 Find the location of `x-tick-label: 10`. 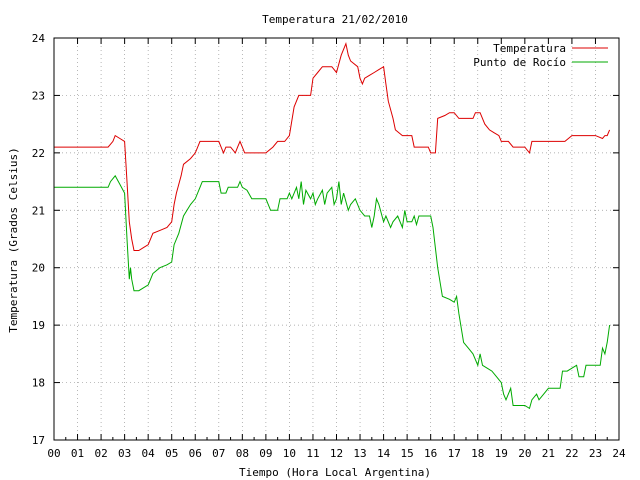

x-tick-label: 10 is located at coordinates (289, 453).